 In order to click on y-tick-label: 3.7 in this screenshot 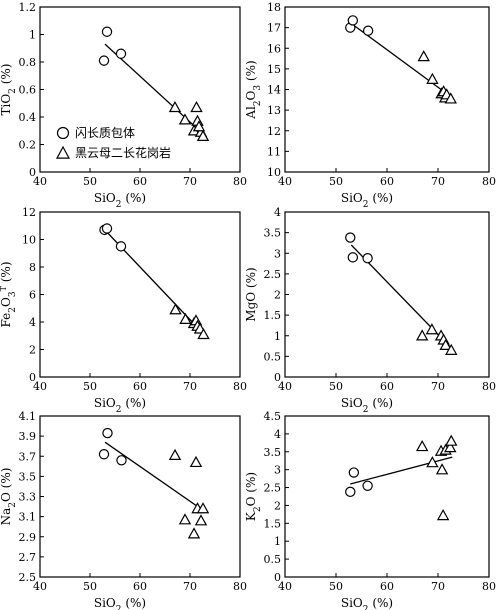, I will do `click(28, 456)`.